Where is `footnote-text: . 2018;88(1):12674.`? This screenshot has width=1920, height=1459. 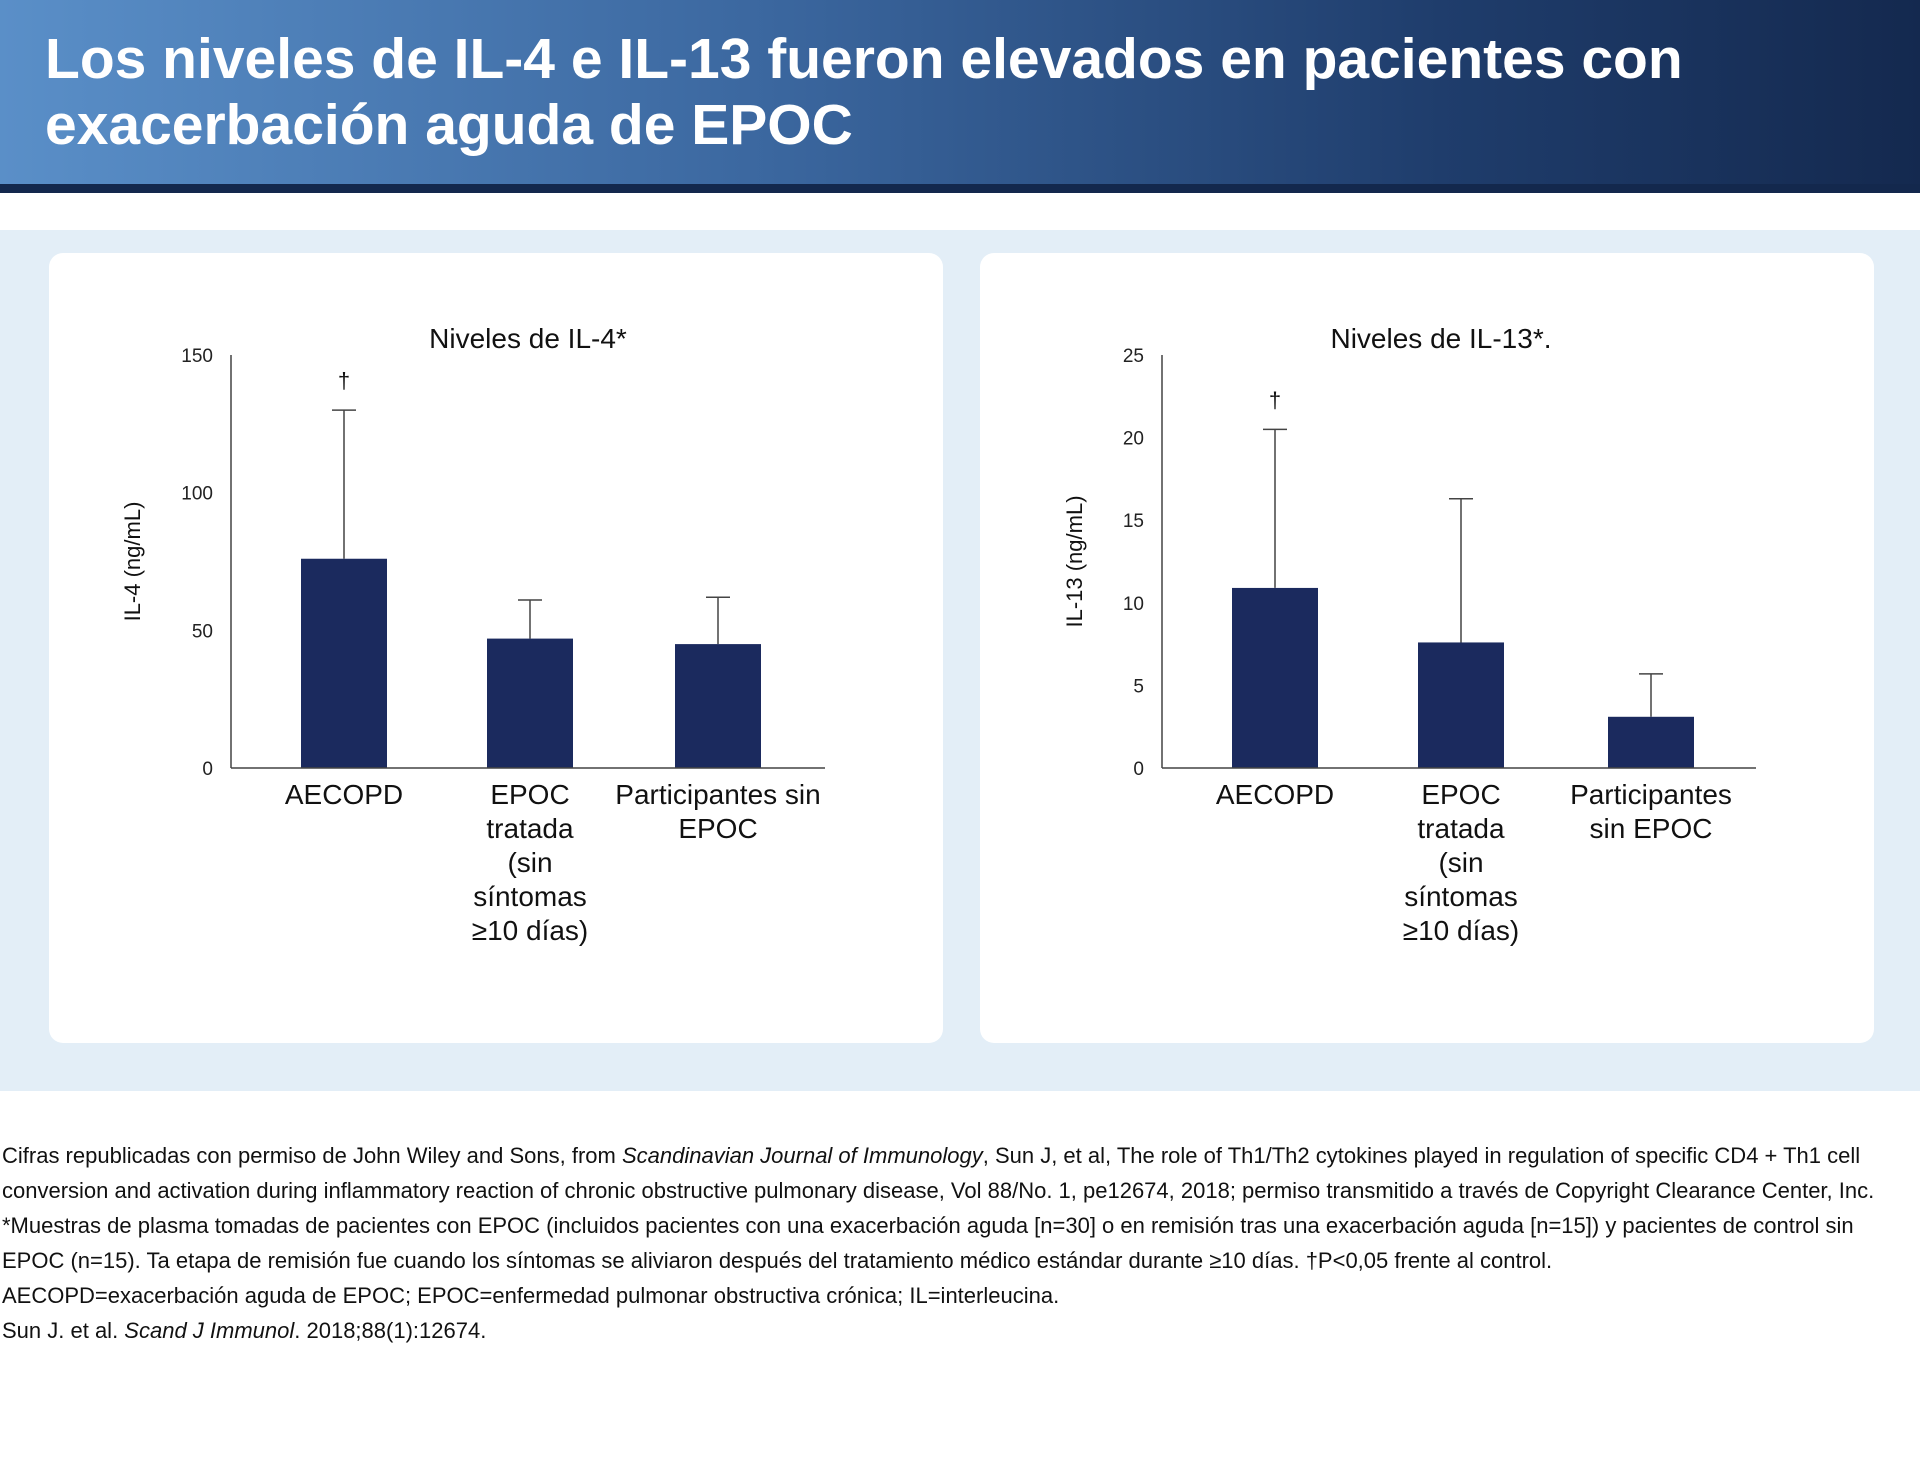
footnote-text: . 2018;88(1):12674. is located at coordinates (390, 1330).